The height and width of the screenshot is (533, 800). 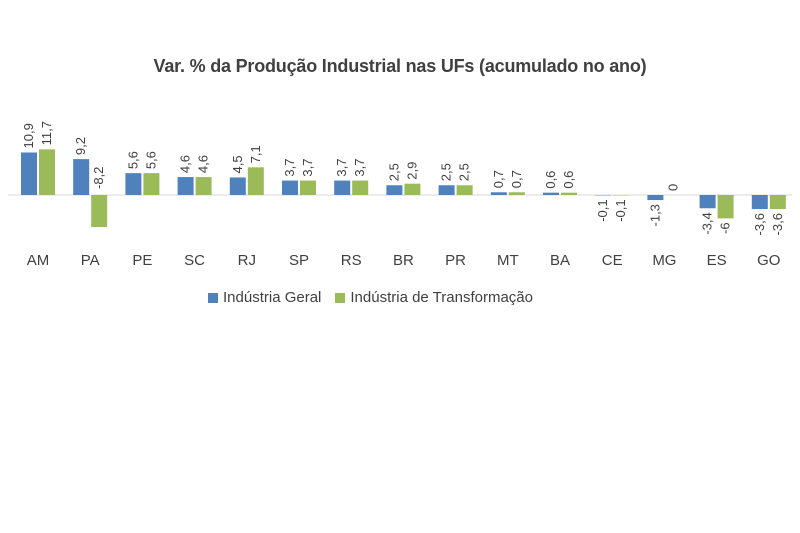 I want to click on data-label: -6, so click(x=725, y=228).